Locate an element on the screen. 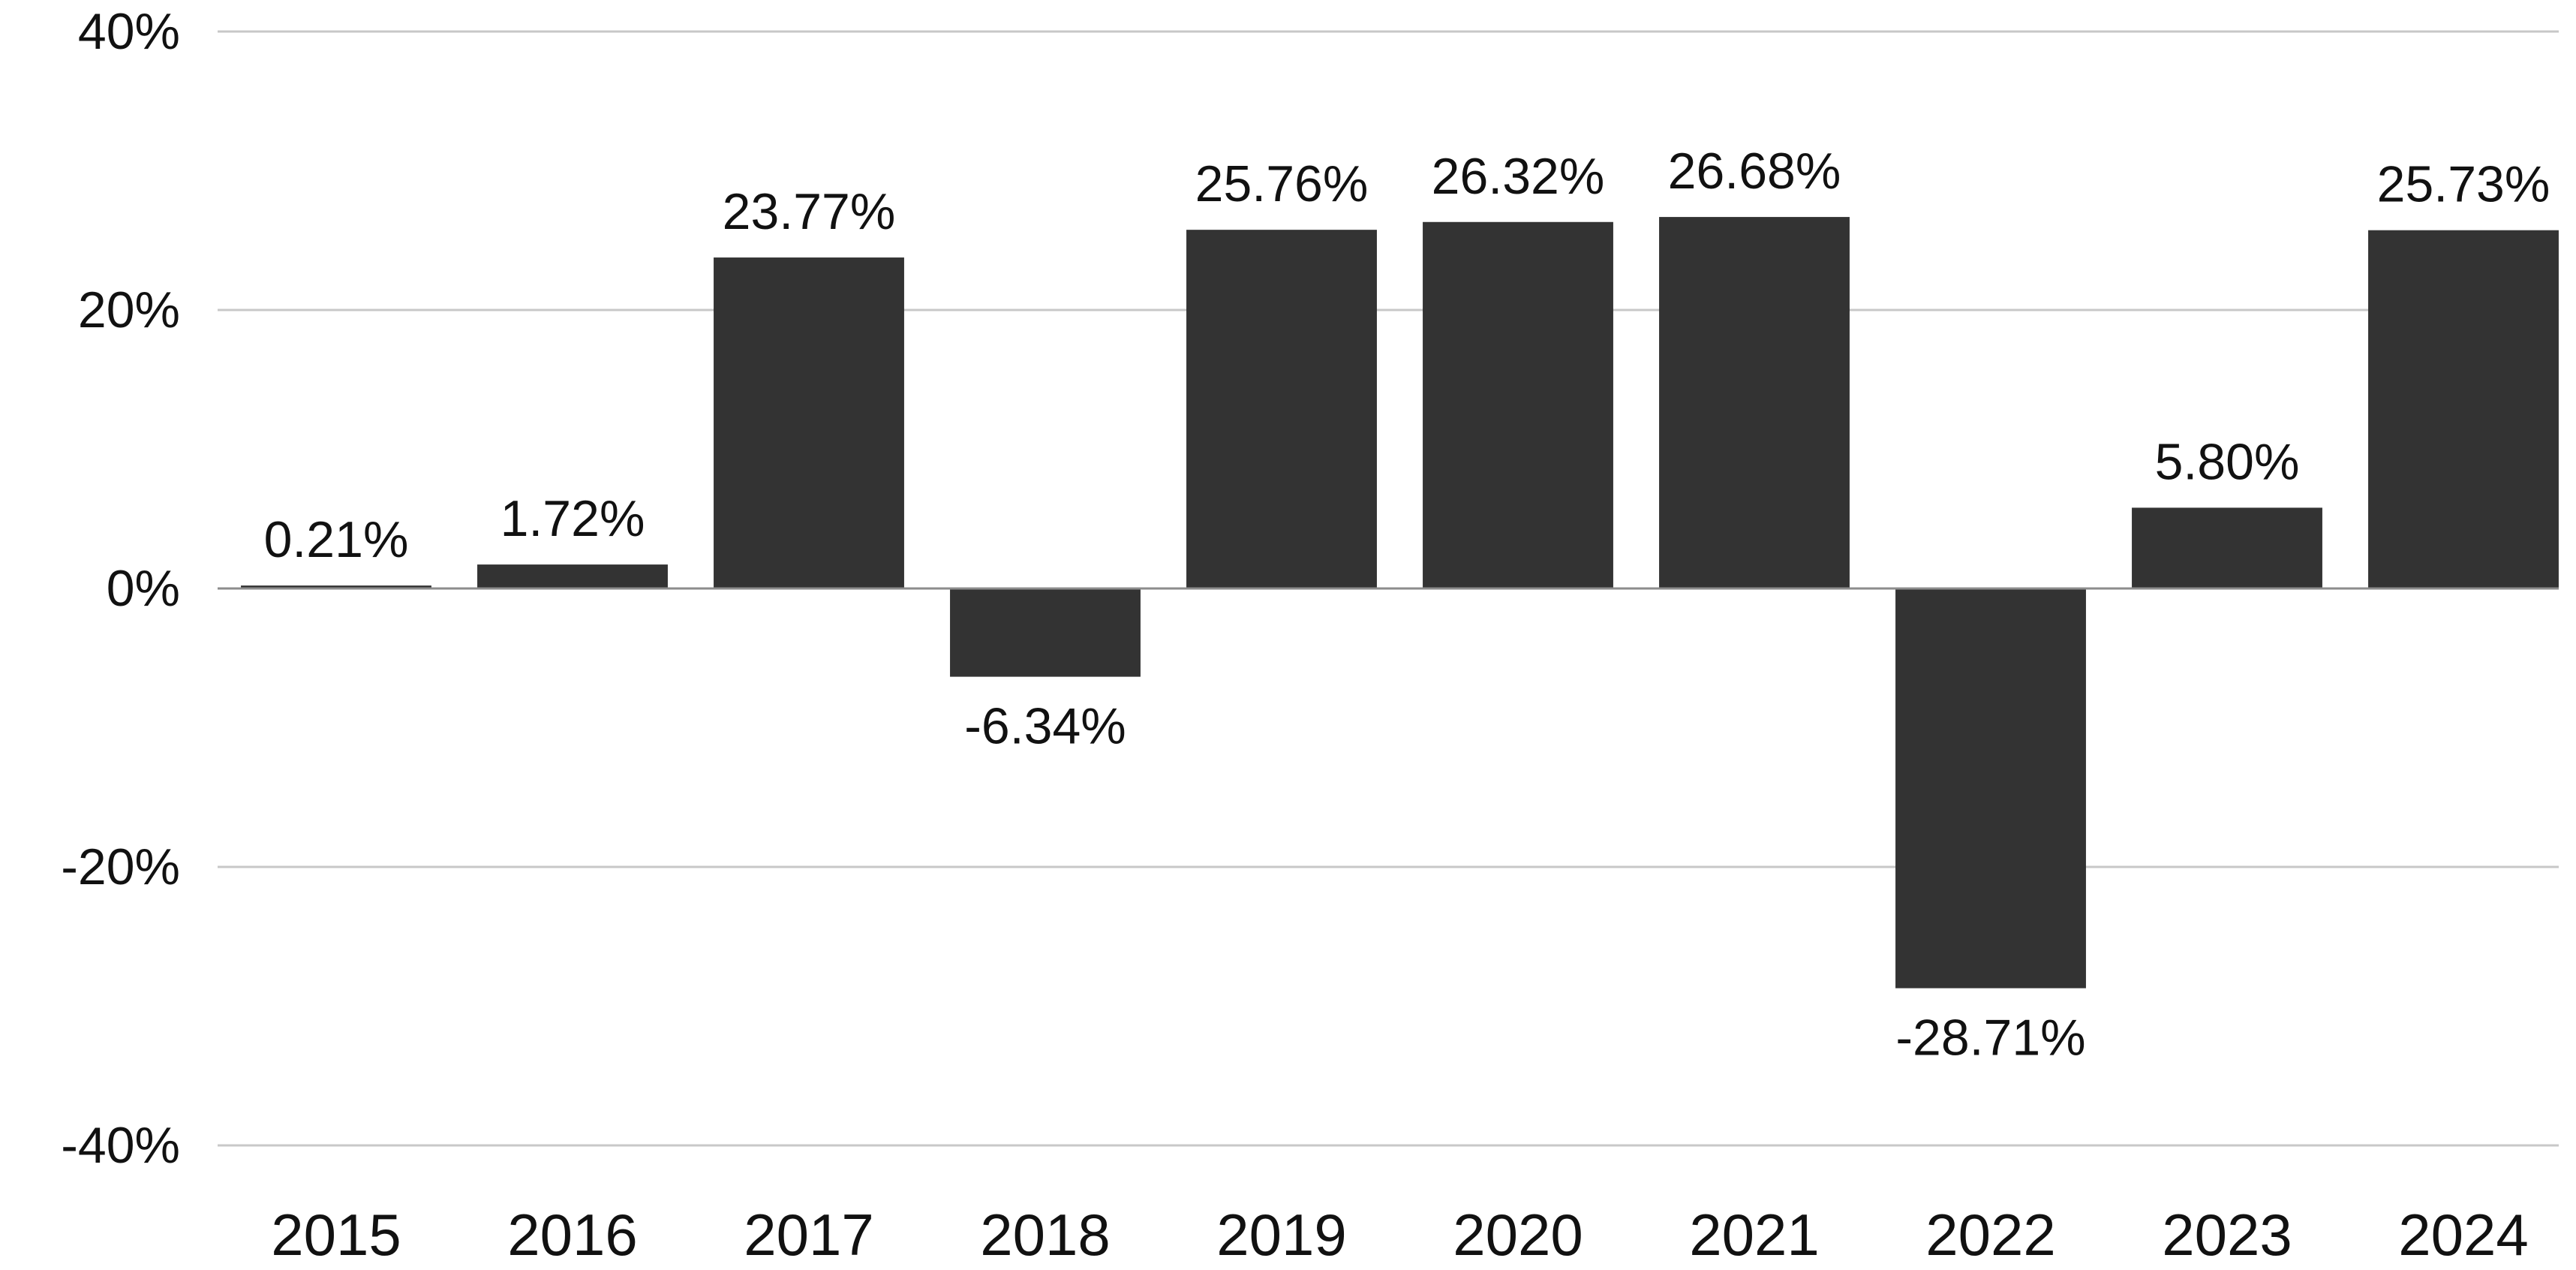  data-label: 5.80% is located at coordinates (2227, 461).